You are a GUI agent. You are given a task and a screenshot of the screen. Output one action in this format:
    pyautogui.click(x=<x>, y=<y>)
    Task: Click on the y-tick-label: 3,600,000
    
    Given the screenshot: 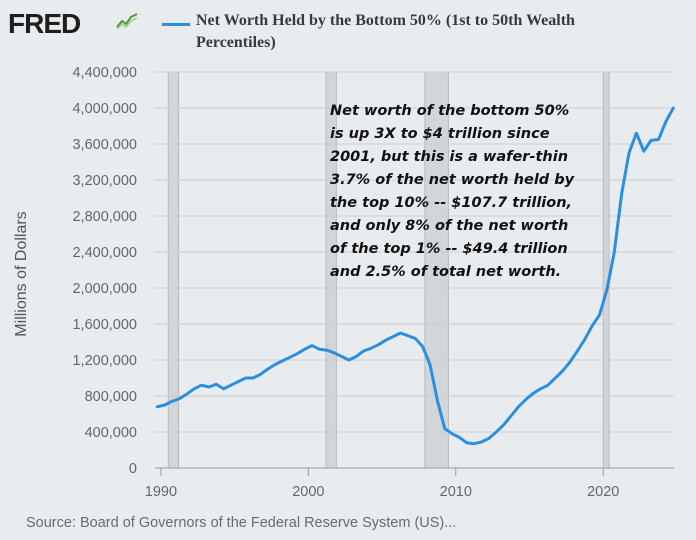 What is the action you would take?
    pyautogui.click(x=104, y=145)
    